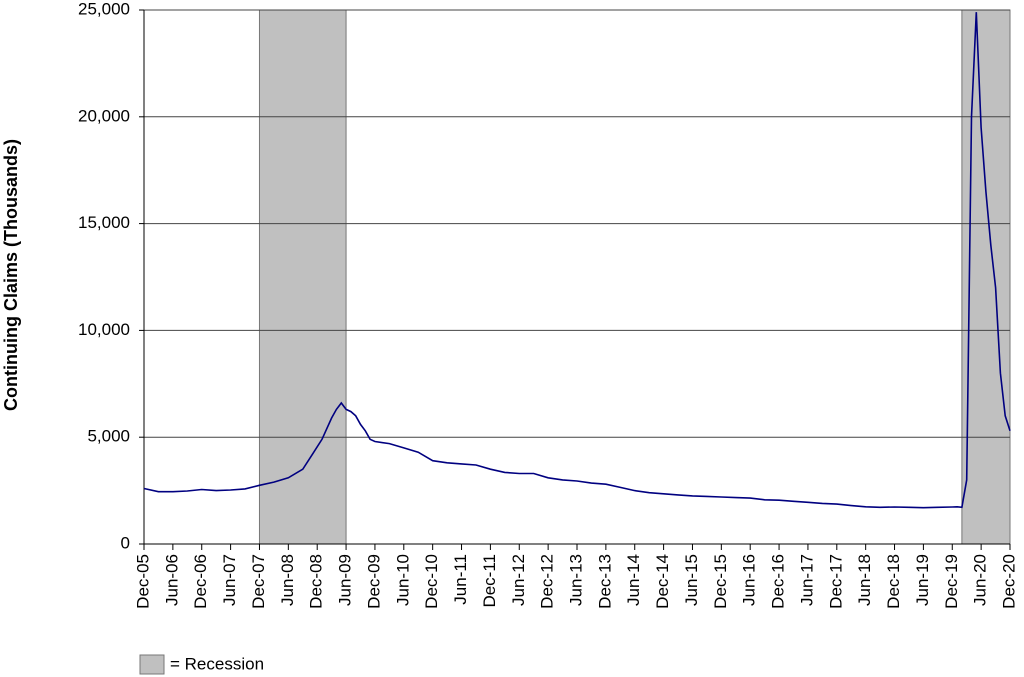  I want to click on x-tick-label: Jun-17, so click(806, 580).